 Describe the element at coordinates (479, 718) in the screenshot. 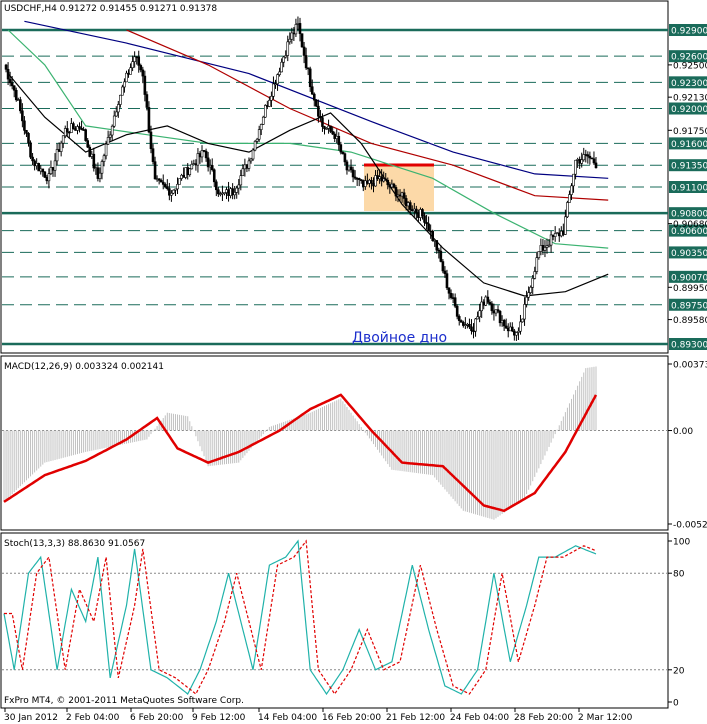

I see `x-tick-label: 24 Feb 04:00` at that location.